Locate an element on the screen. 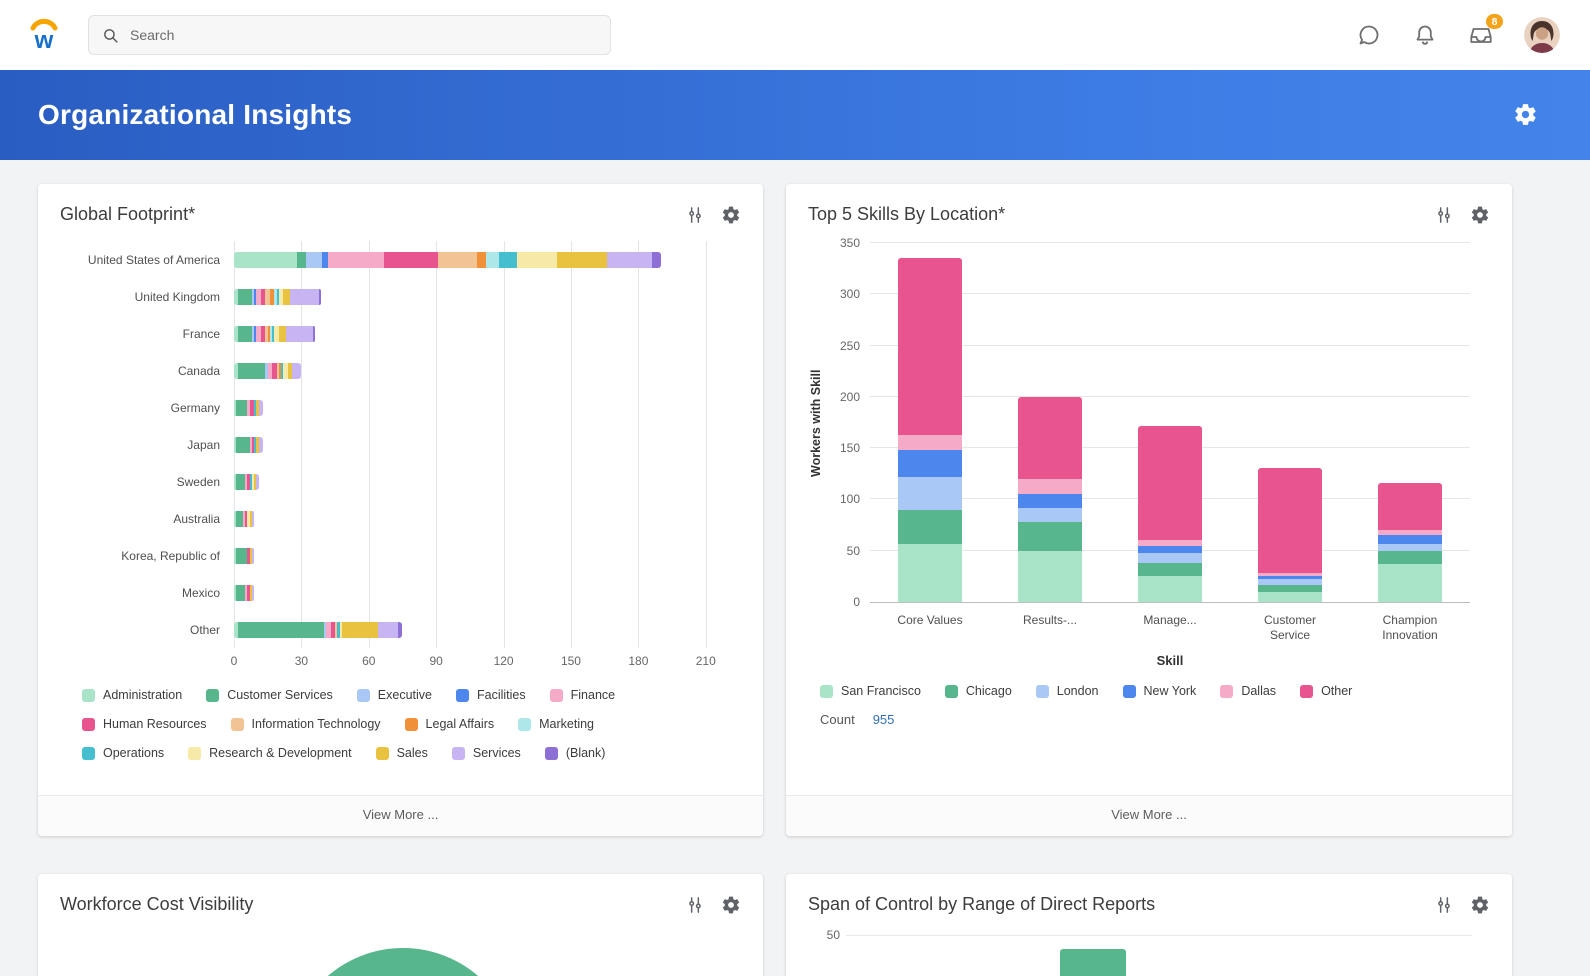  legend-item: Legal Affairs is located at coordinates (449, 724).